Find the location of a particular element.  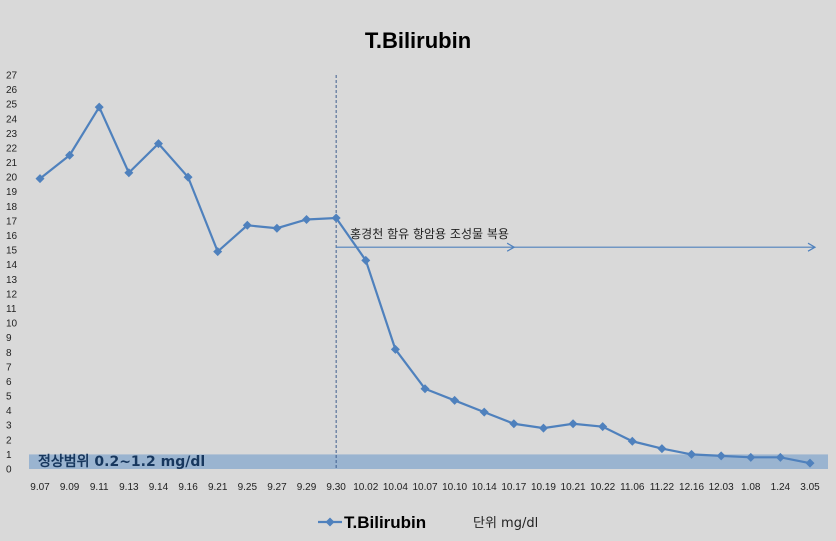

y-tick-label: 11 is located at coordinates (11, 309).